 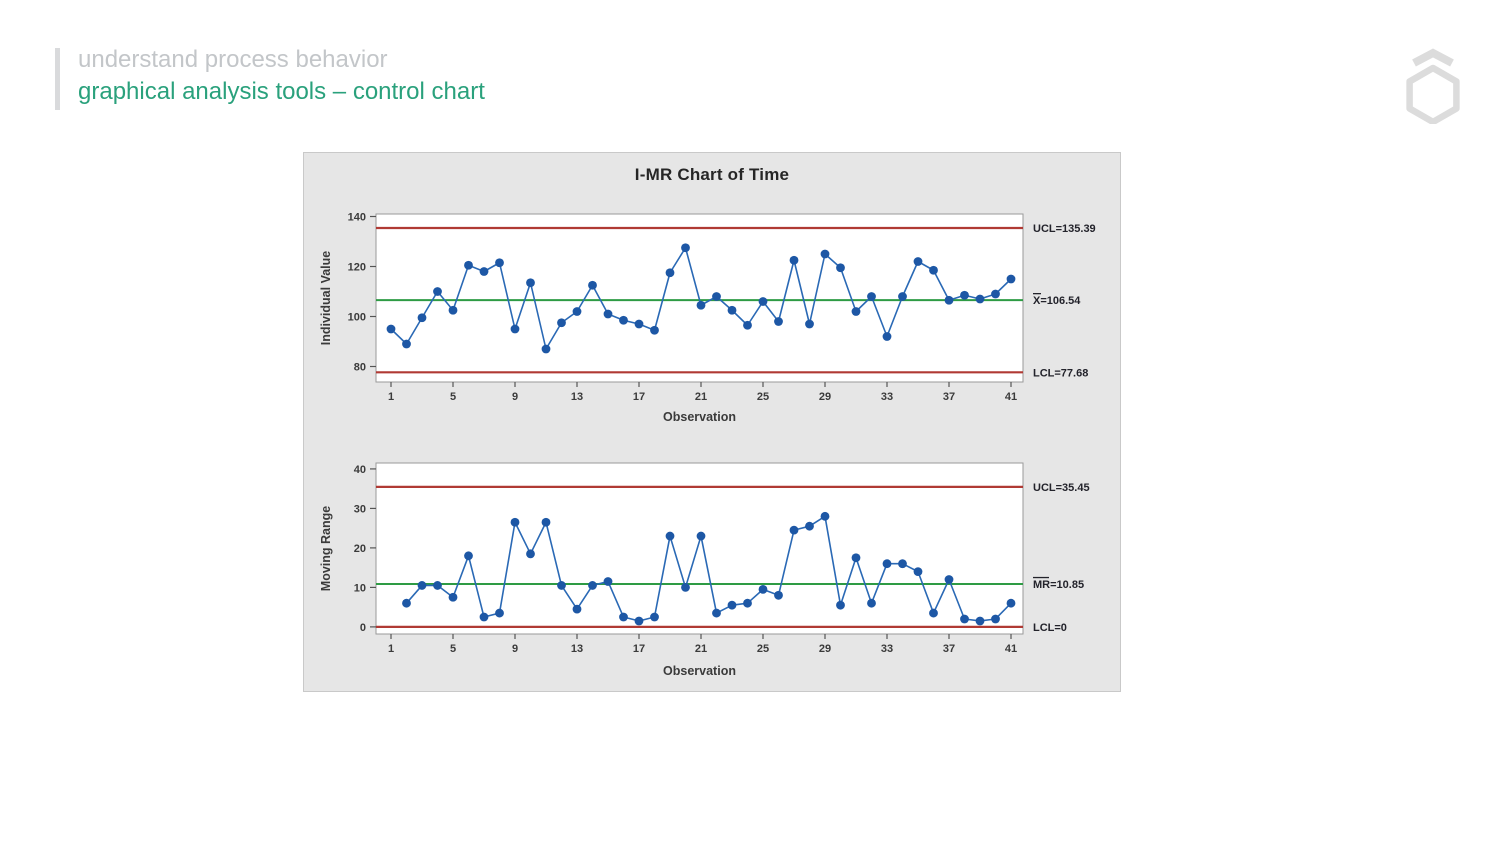 I want to click on y-tick-label: 40, so click(x=360, y=470).